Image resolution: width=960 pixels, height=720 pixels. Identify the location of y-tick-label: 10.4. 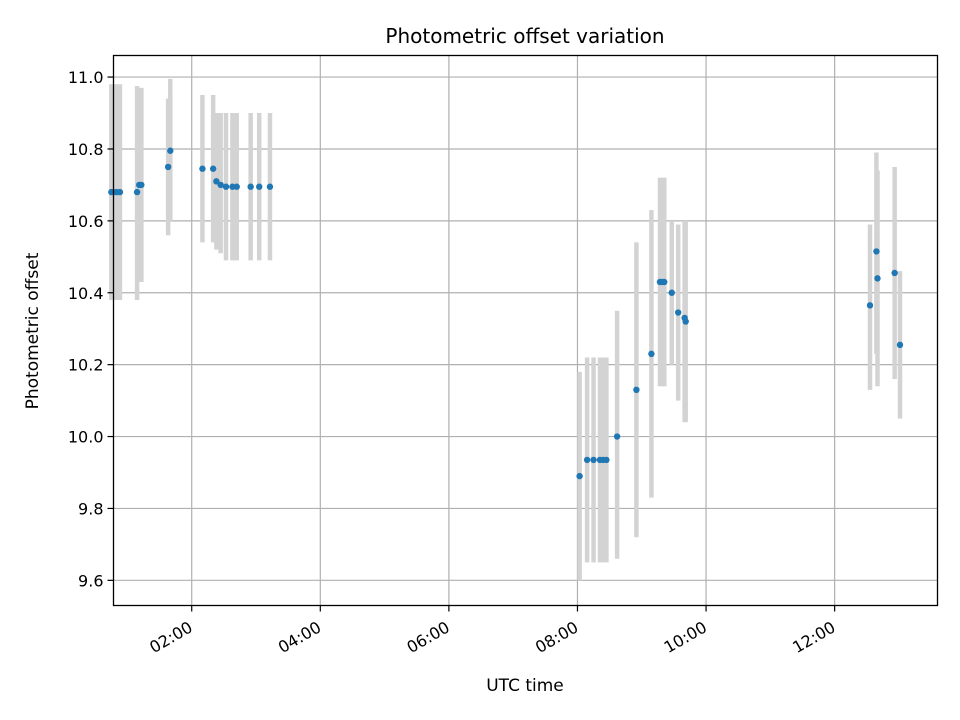
(86, 293).